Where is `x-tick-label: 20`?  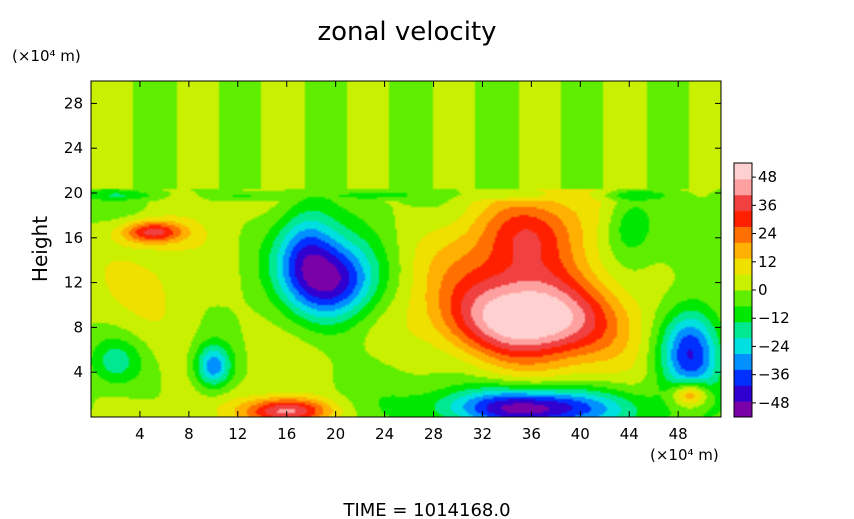 x-tick-label: 20 is located at coordinates (335, 434).